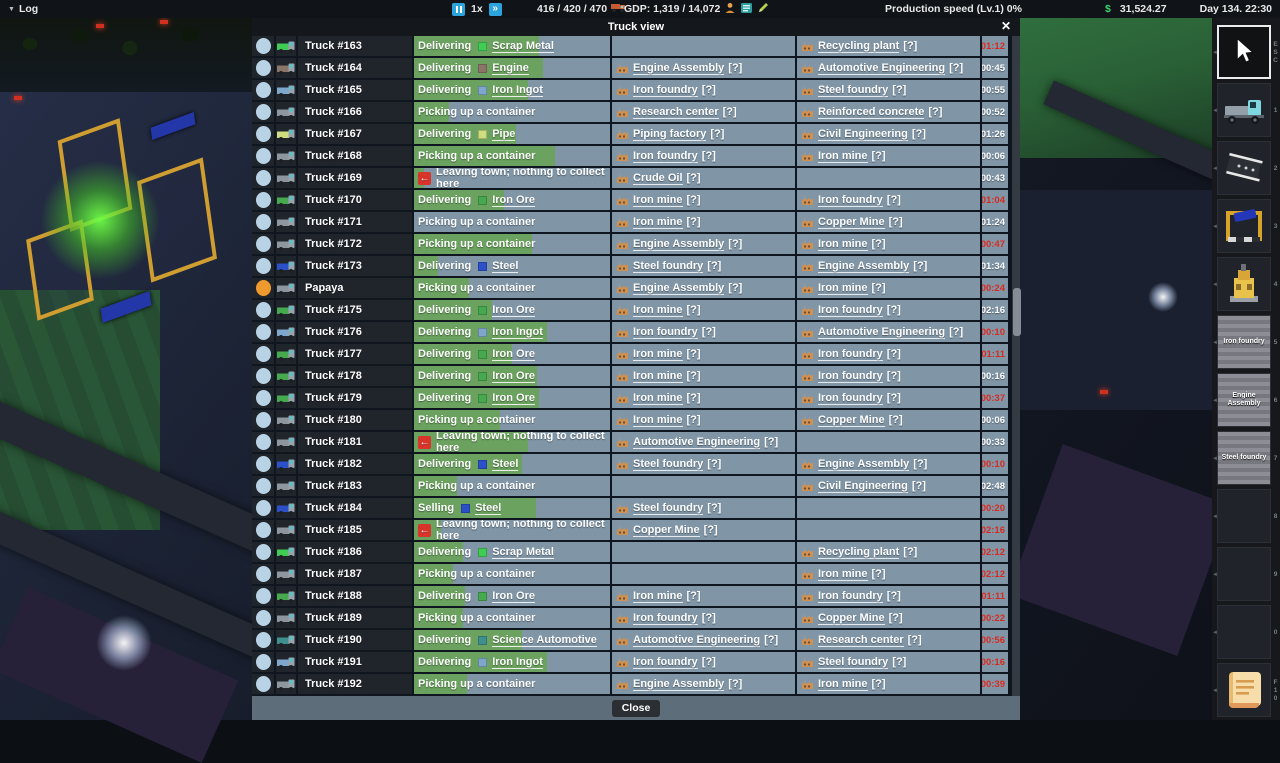 This screenshot has height=763, width=1280. I want to click on building-link: Automotive Engineering, so click(881, 68).